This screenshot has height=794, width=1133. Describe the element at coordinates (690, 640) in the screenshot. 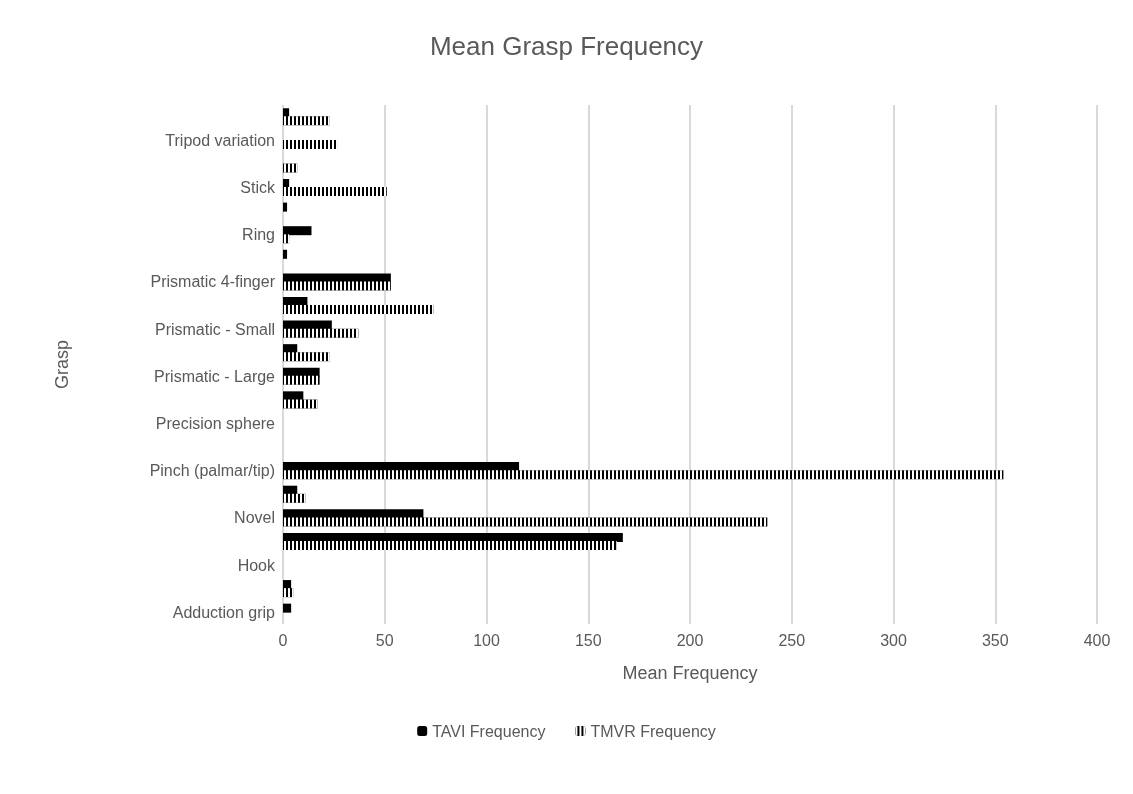

I see `x-tick-label: 200` at that location.